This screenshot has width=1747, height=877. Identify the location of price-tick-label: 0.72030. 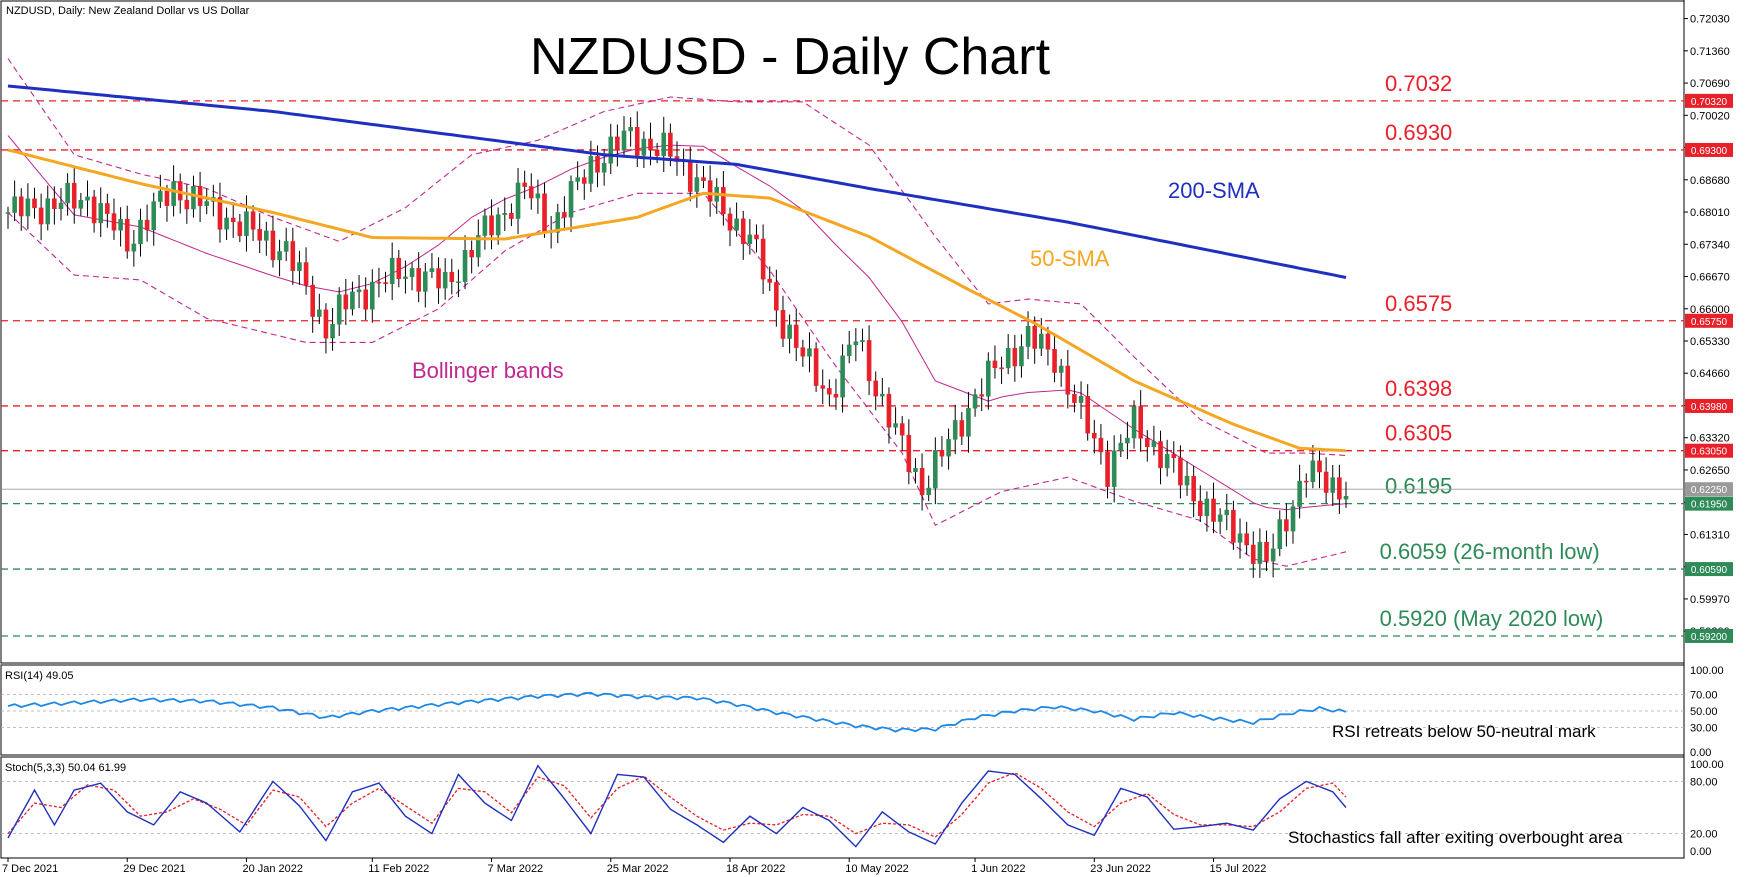
(1710, 20).